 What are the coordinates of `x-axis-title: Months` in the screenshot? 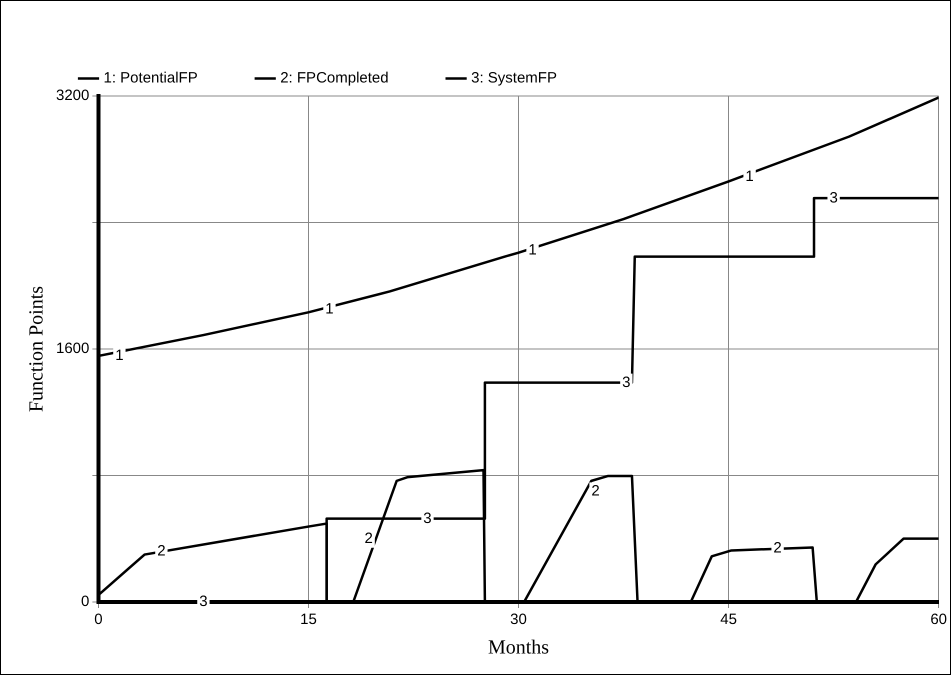 It's located at (519, 647).